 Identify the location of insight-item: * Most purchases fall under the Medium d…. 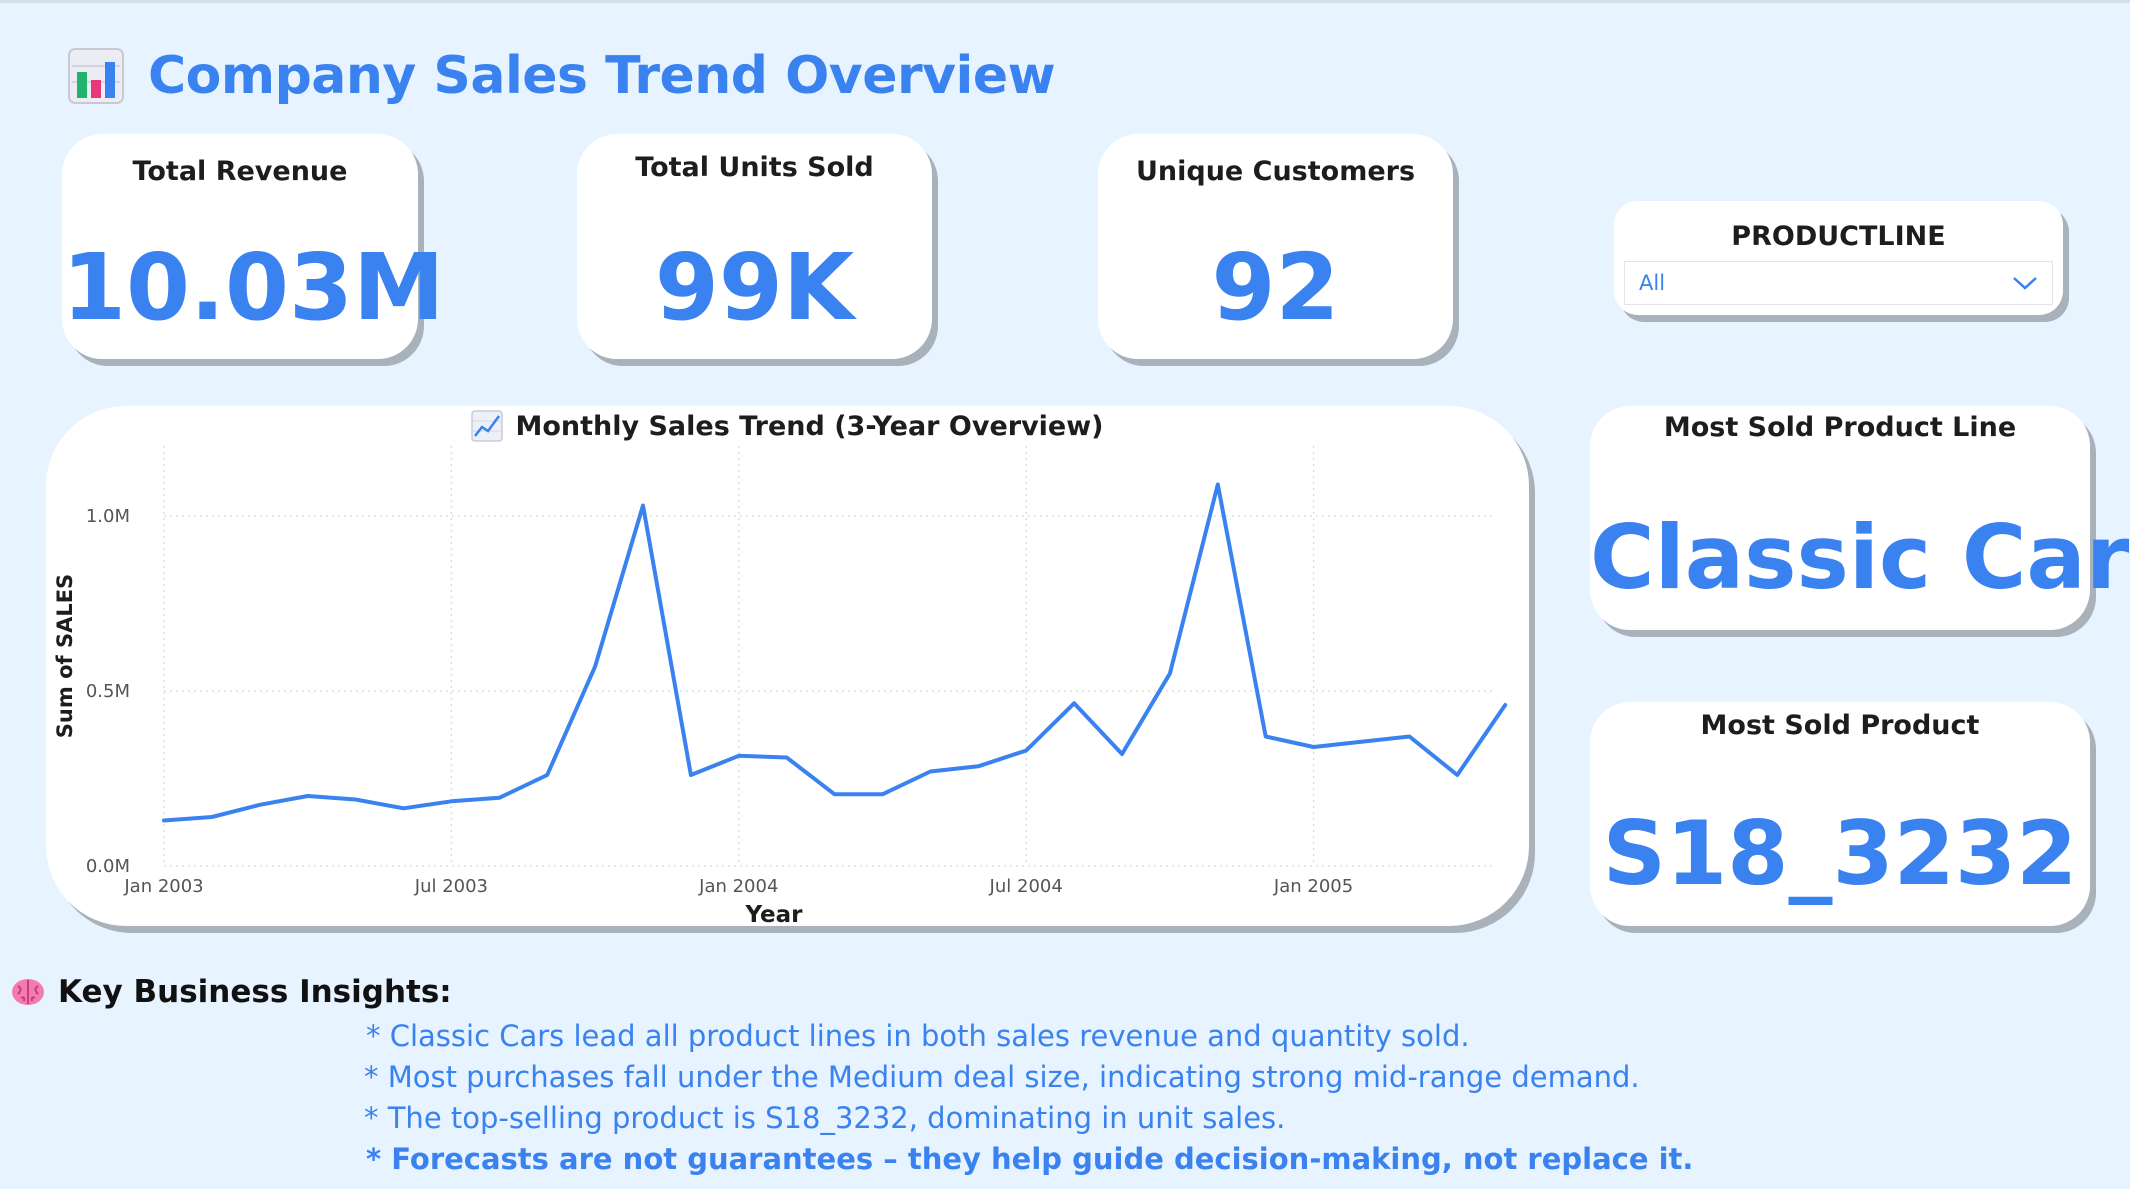
(1002, 1077).